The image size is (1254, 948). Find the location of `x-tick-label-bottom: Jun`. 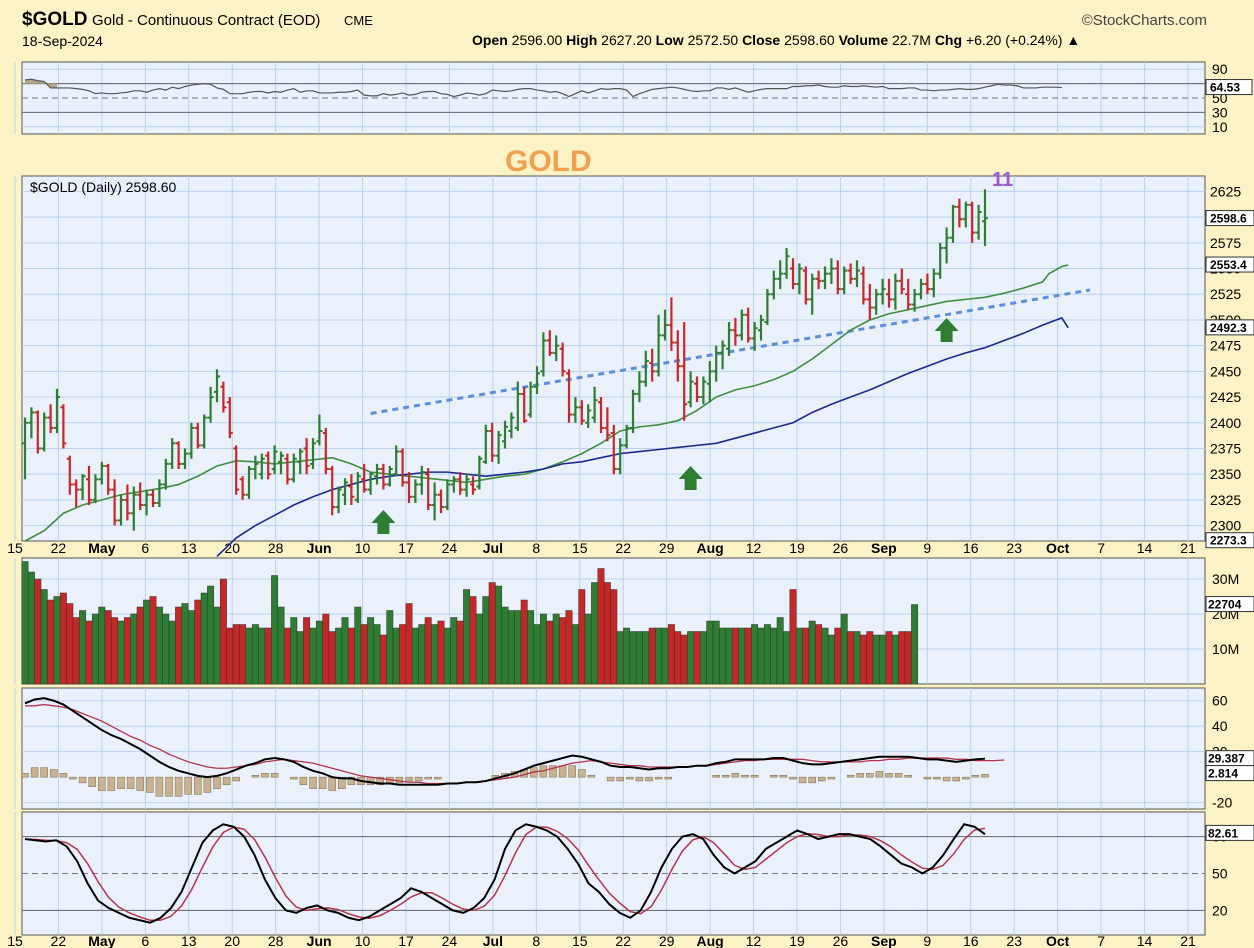

x-tick-label-bottom: Jun is located at coordinates (319, 940).